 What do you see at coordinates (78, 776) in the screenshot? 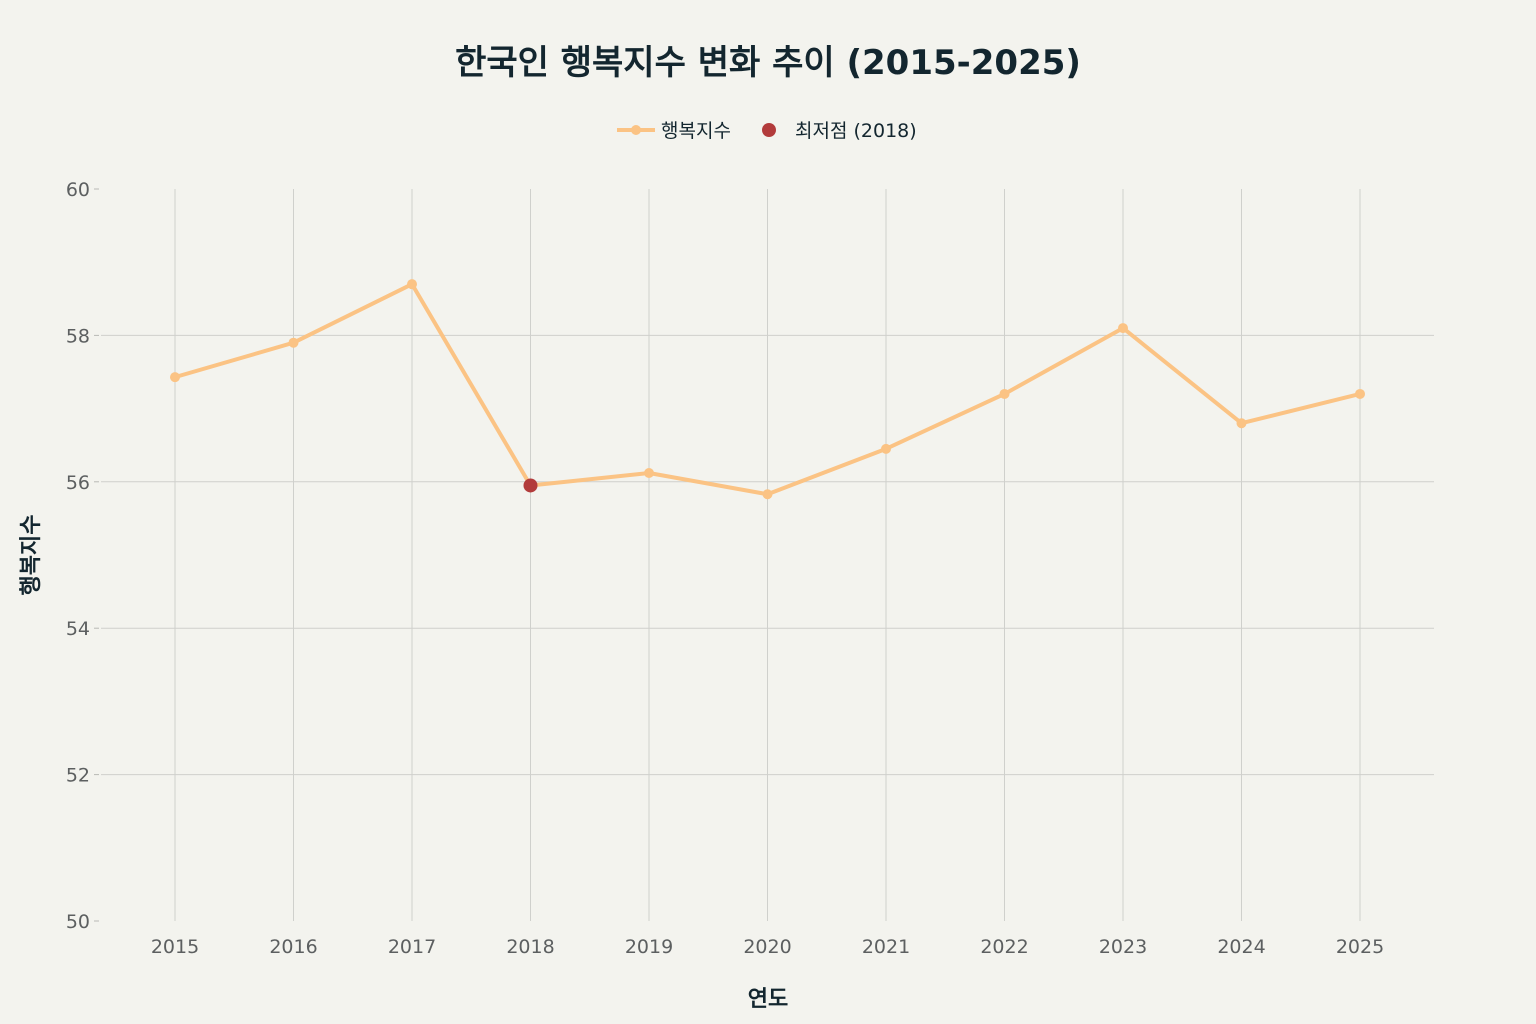
I see `y-tick-label: 52` at bounding box center [78, 776].